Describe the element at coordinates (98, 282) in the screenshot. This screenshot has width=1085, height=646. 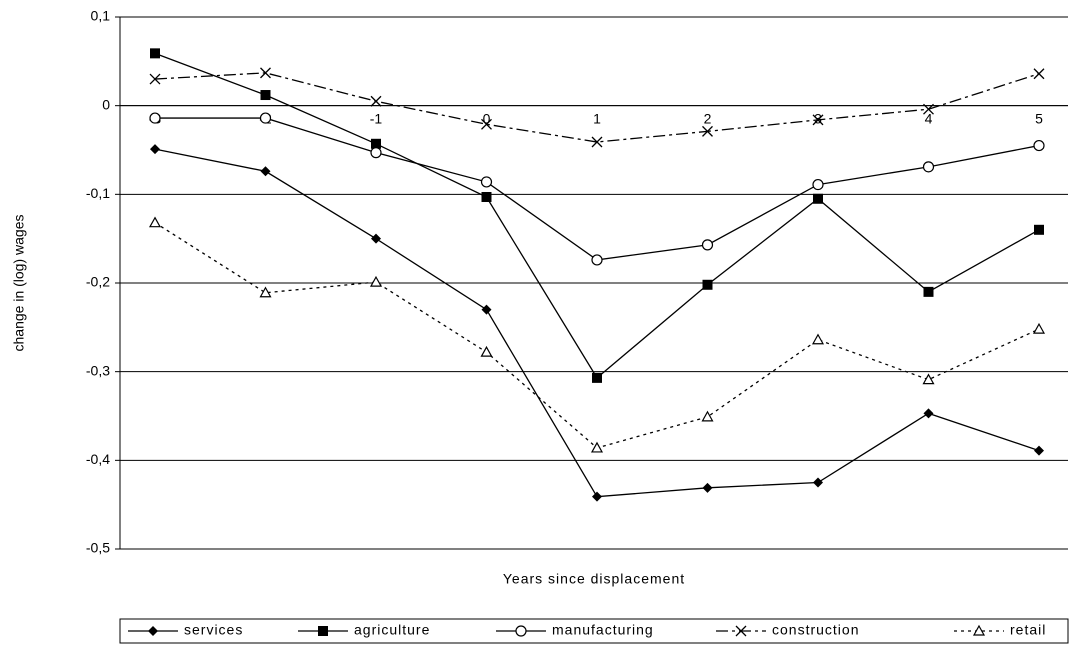
I see `y-tick-label: -0,2` at that location.